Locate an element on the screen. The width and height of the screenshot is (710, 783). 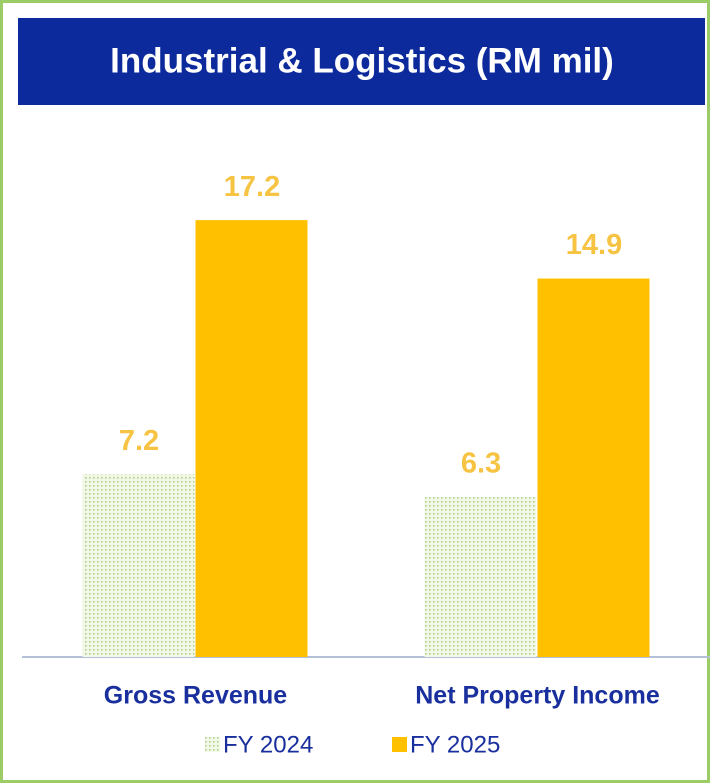
chart-title: Industrial & Logistics (RM mil) is located at coordinates (362, 60).